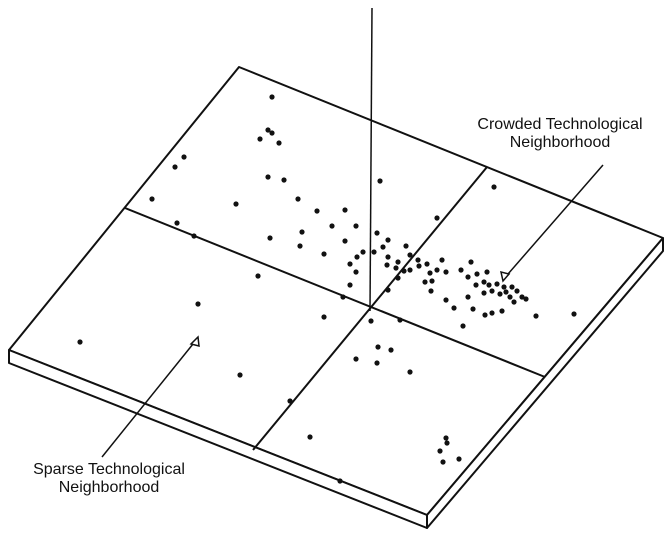  What do you see at coordinates (560, 124) in the screenshot?
I see `crowded-label-line1: Crowded Technological` at bounding box center [560, 124].